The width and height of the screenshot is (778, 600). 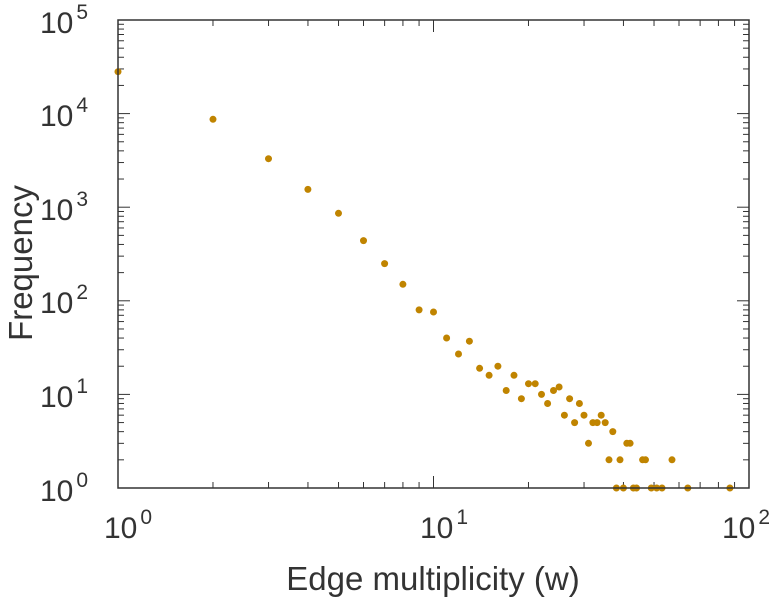 What do you see at coordinates (746, 525) in the screenshot?
I see `x-tick-label: 10 2` at bounding box center [746, 525].